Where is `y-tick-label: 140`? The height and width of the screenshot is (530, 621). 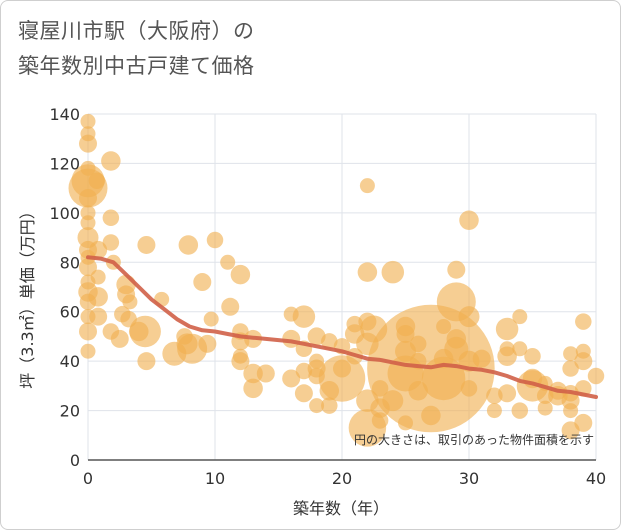
y-tick-label: 140 is located at coordinates (64, 114).